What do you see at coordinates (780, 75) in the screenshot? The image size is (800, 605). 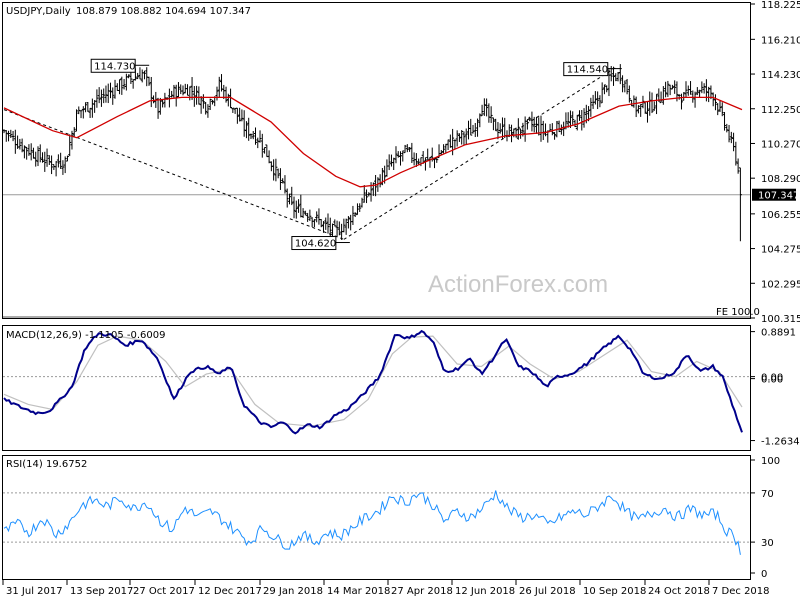 I see `price-y-tick-label: 114.230` at bounding box center [780, 75].